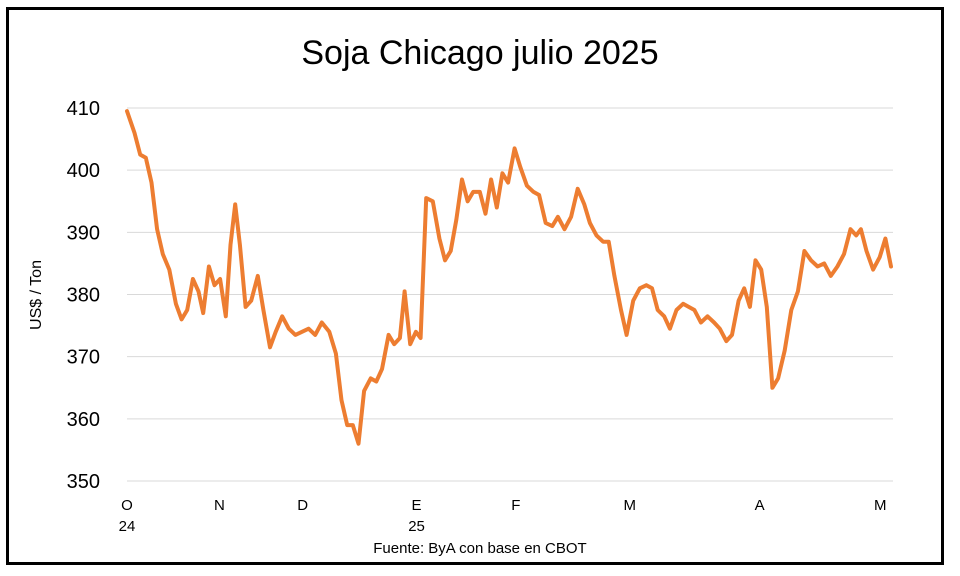  What do you see at coordinates (480, 548) in the screenshot?
I see `source-note: Fuente: ByA con base en CBOT` at bounding box center [480, 548].